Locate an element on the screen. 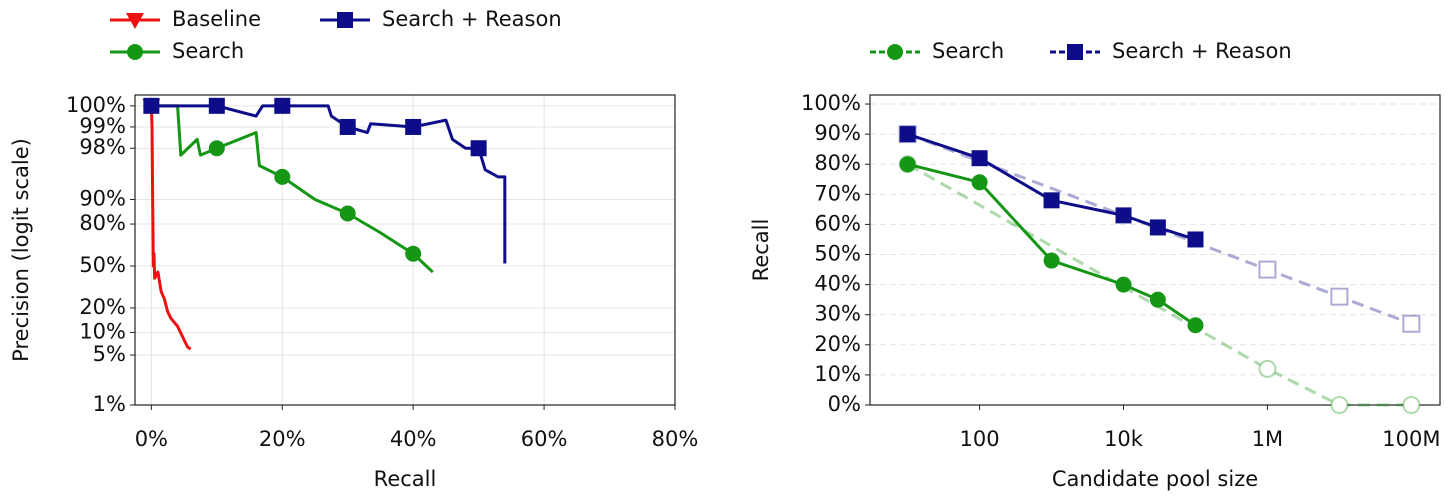 The image size is (1446, 504). x-tick-label: 100 is located at coordinates (980, 439).